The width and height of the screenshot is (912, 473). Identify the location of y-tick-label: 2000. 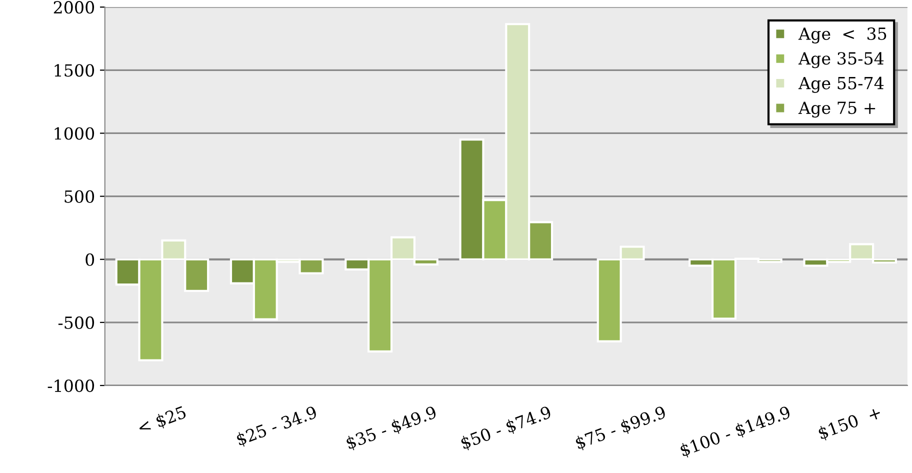
(74, 7).